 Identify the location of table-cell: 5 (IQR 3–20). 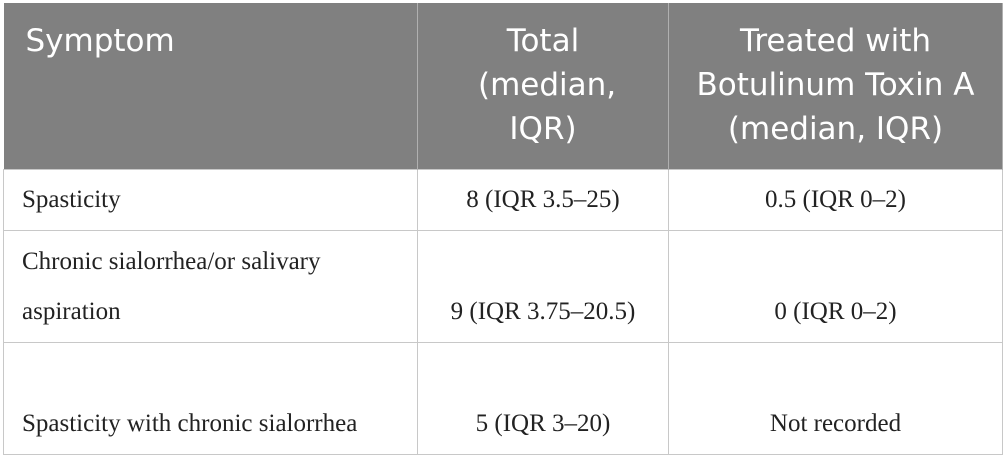
(543, 398).